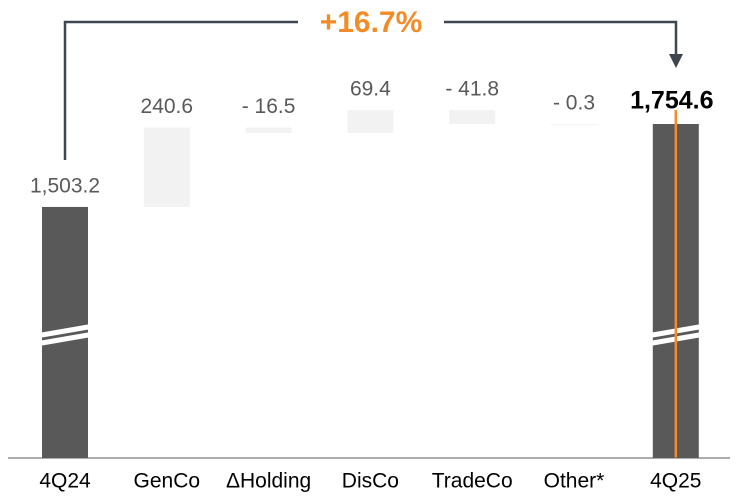 This screenshot has width=738, height=500. I want to click on value-label: 1,503.2, so click(65, 186).